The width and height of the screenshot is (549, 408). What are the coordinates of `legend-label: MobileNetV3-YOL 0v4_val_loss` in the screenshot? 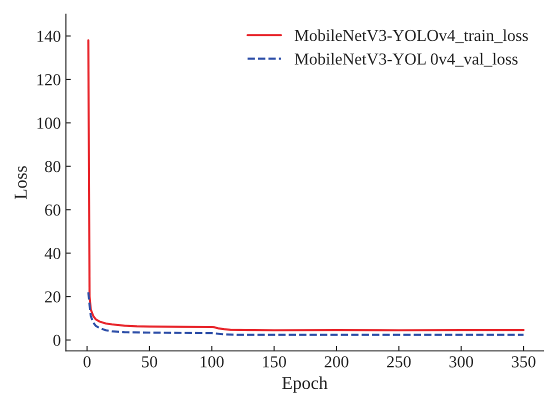 It's located at (406, 59).